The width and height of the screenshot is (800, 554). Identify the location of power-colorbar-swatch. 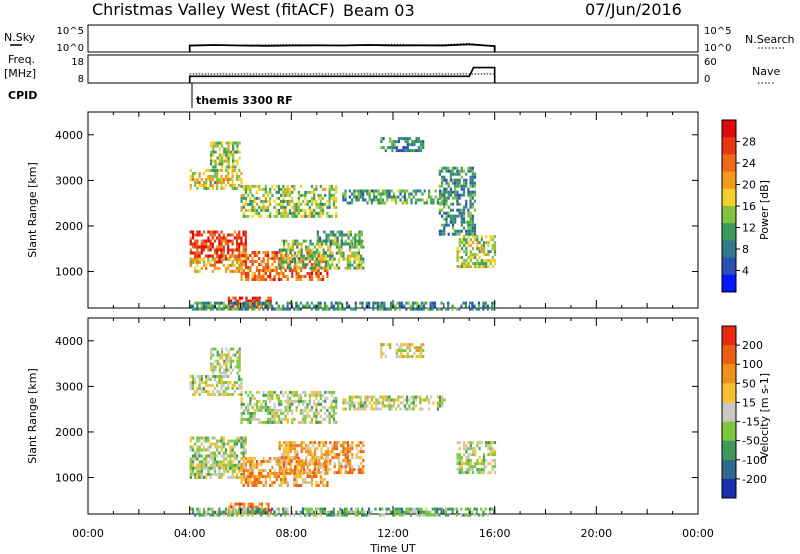
(729, 266).